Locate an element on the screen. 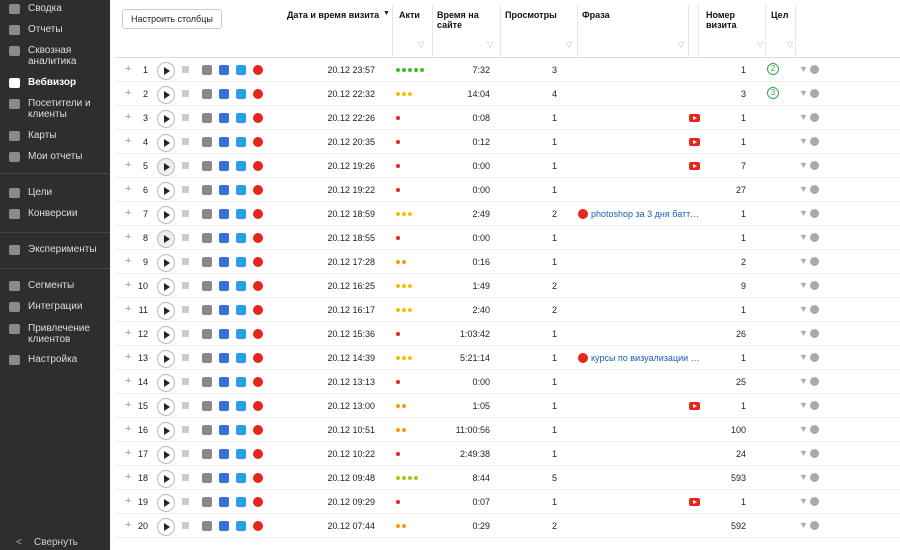  visit-number: 25 is located at coordinates (740, 382).